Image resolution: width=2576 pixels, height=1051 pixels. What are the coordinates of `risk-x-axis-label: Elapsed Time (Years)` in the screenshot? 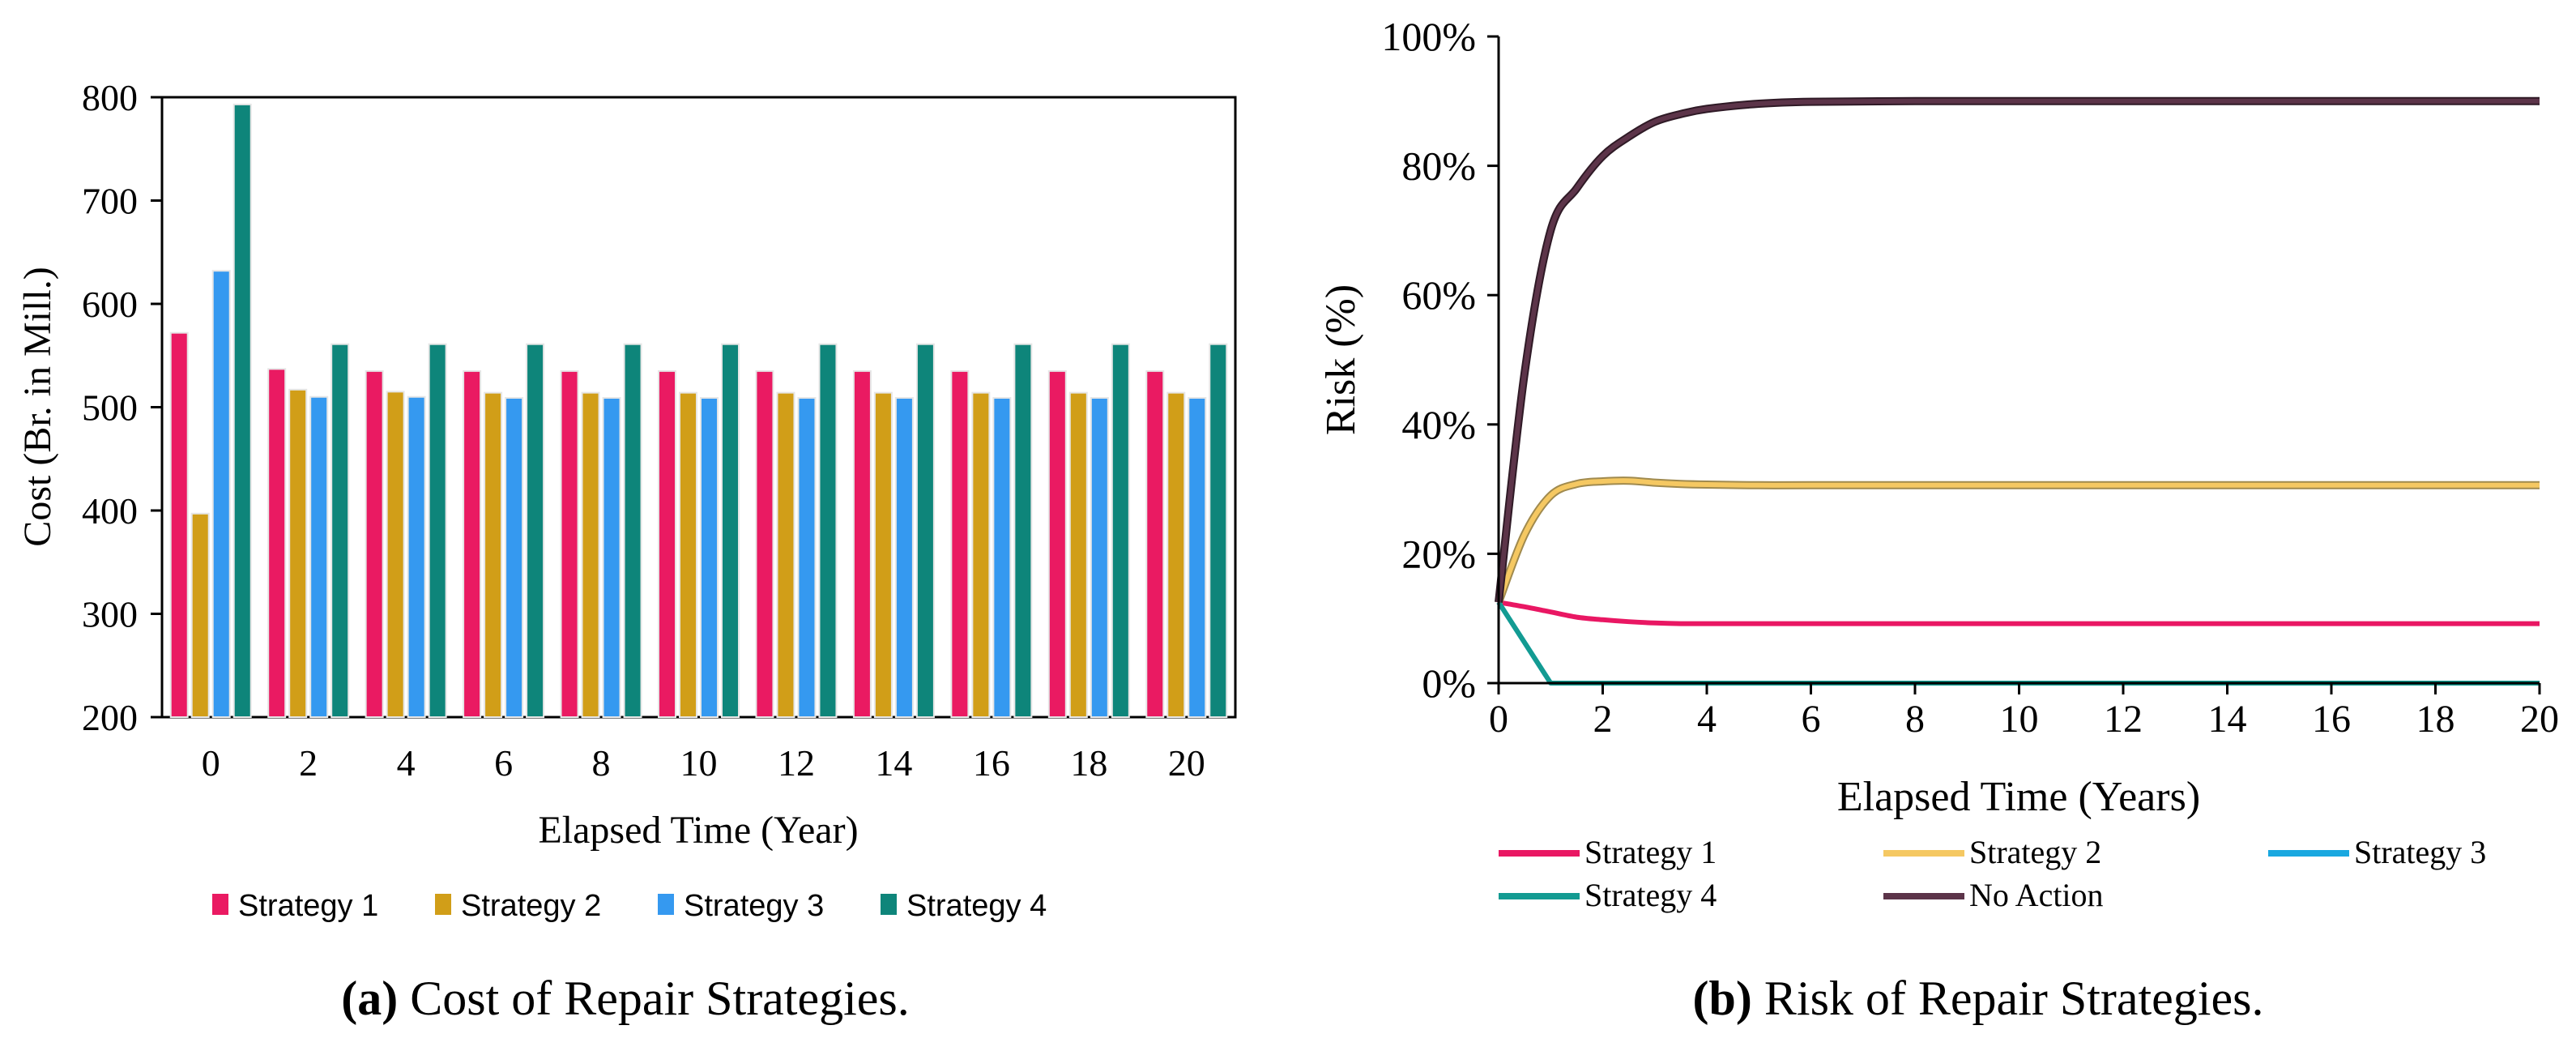 It's located at (2018, 797).